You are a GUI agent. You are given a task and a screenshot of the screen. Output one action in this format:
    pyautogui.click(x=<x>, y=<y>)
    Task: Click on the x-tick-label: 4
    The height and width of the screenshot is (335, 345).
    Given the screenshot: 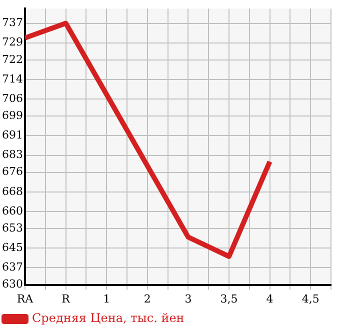 What is the action you would take?
    pyautogui.click(x=270, y=299)
    